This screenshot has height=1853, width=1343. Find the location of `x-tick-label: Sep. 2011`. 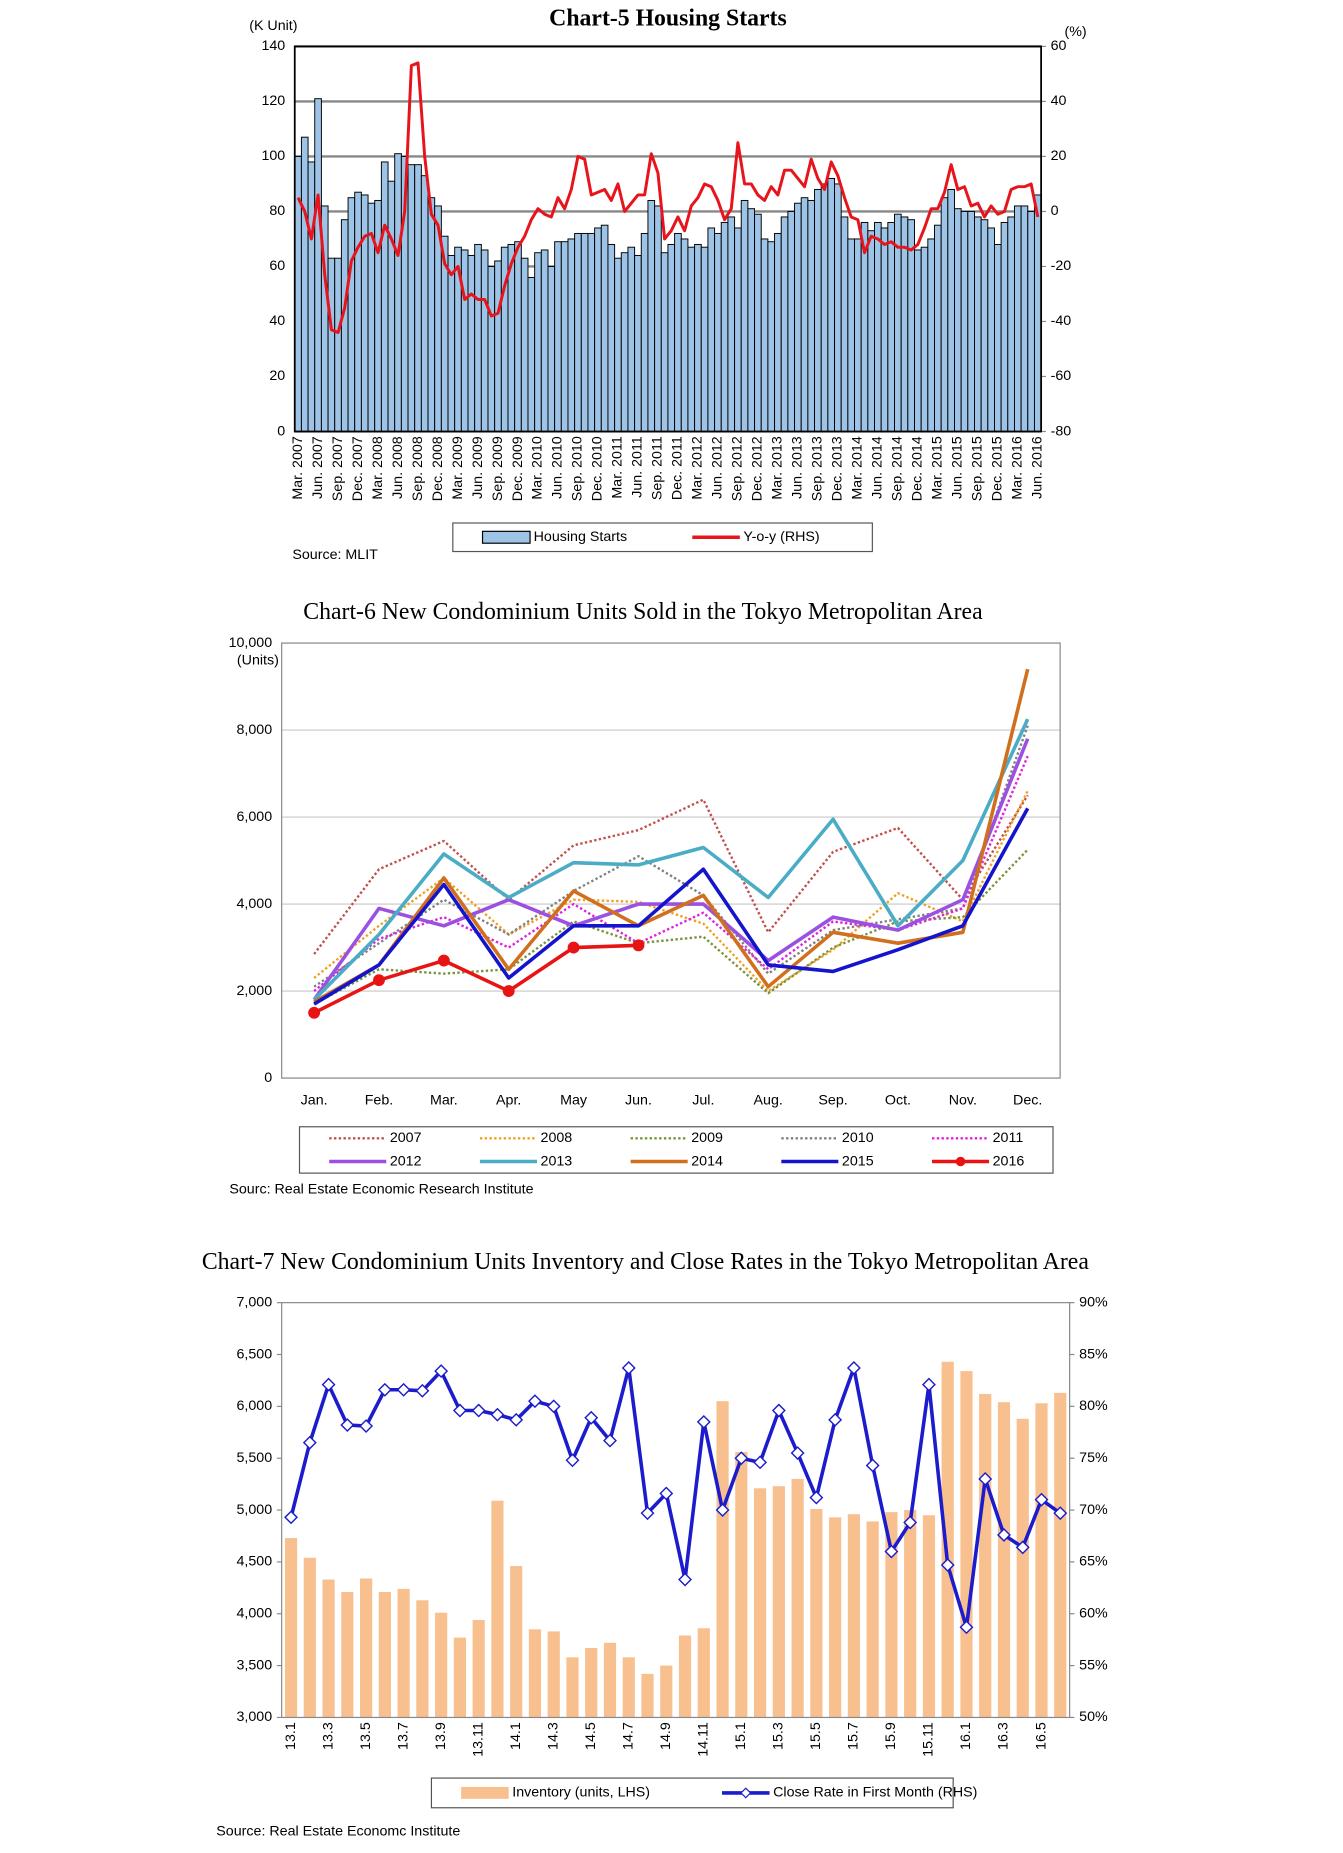

x-tick-label: Sep. 2011 is located at coordinates (658, 468).